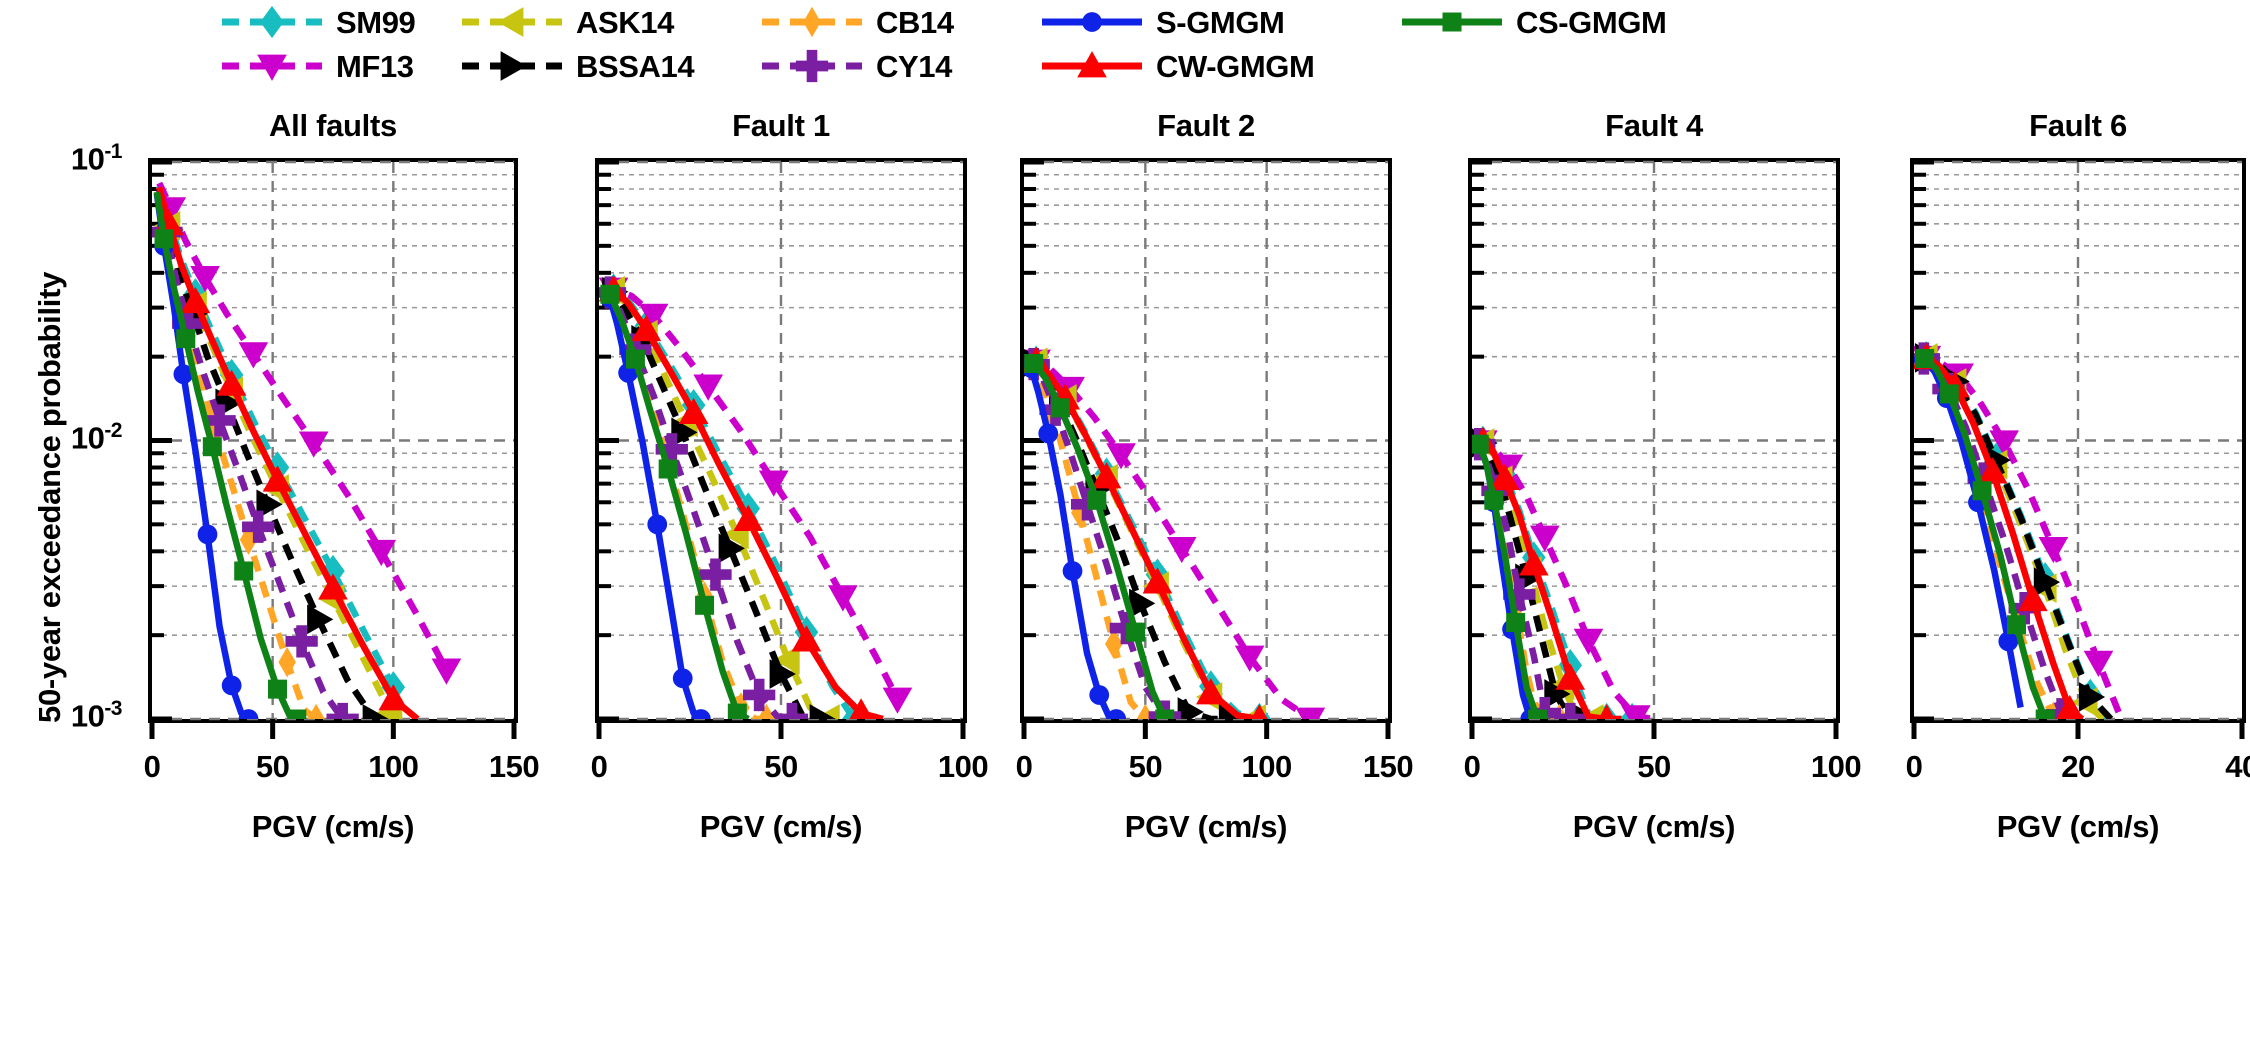 This screenshot has height=1050, width=2250. I want to click on legend-label: S-GMGM, so click(1220, 22).